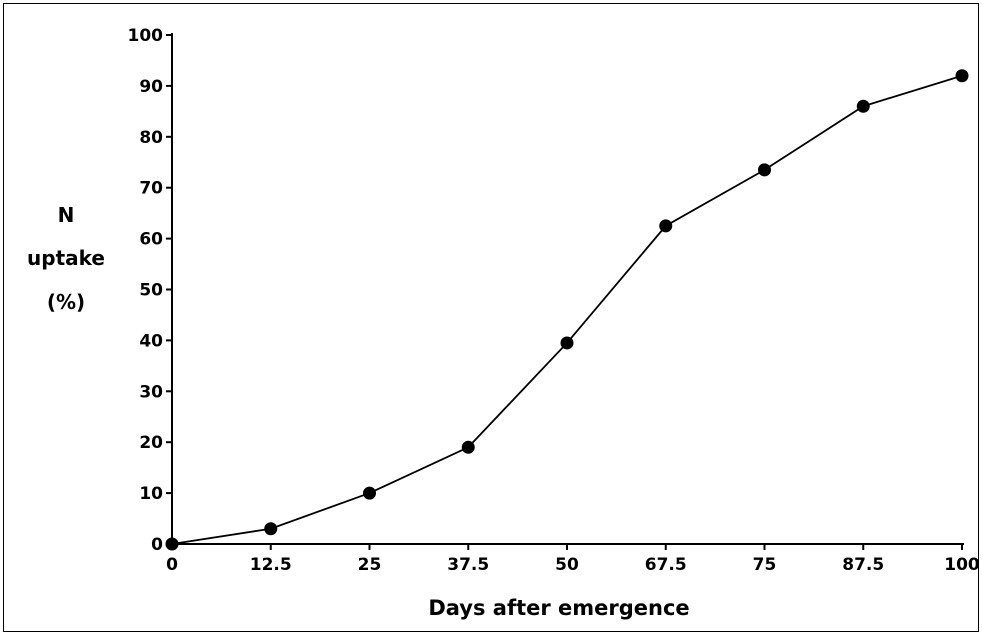  What do you see at coordinates (151, 443) in the screenshot?
I see `y-tick-label: 20` at bounding box center [151, 443].